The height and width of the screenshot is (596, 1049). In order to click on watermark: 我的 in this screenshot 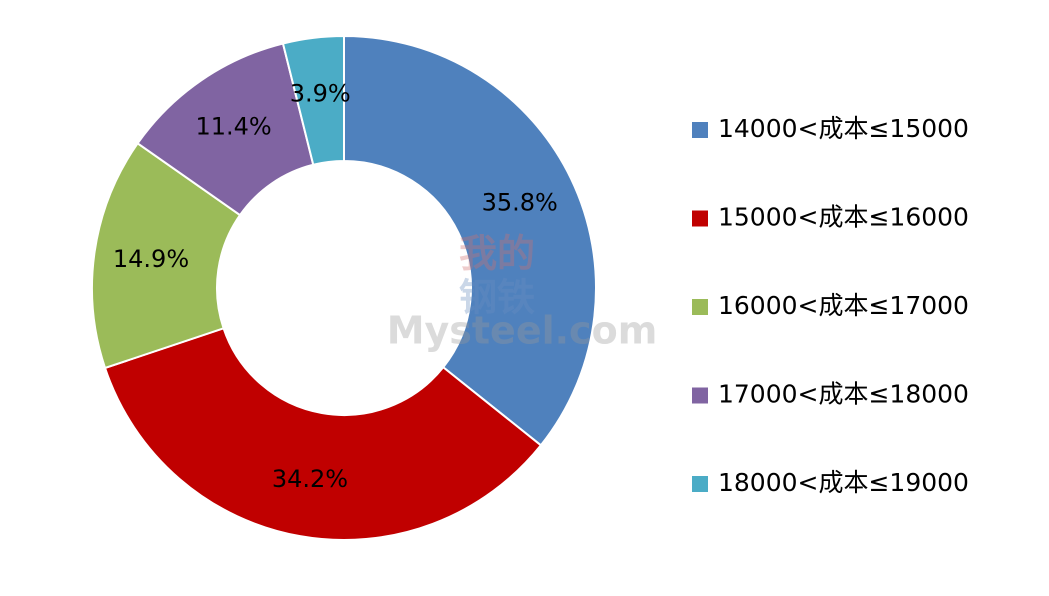, I will do `click(497, 254)`.